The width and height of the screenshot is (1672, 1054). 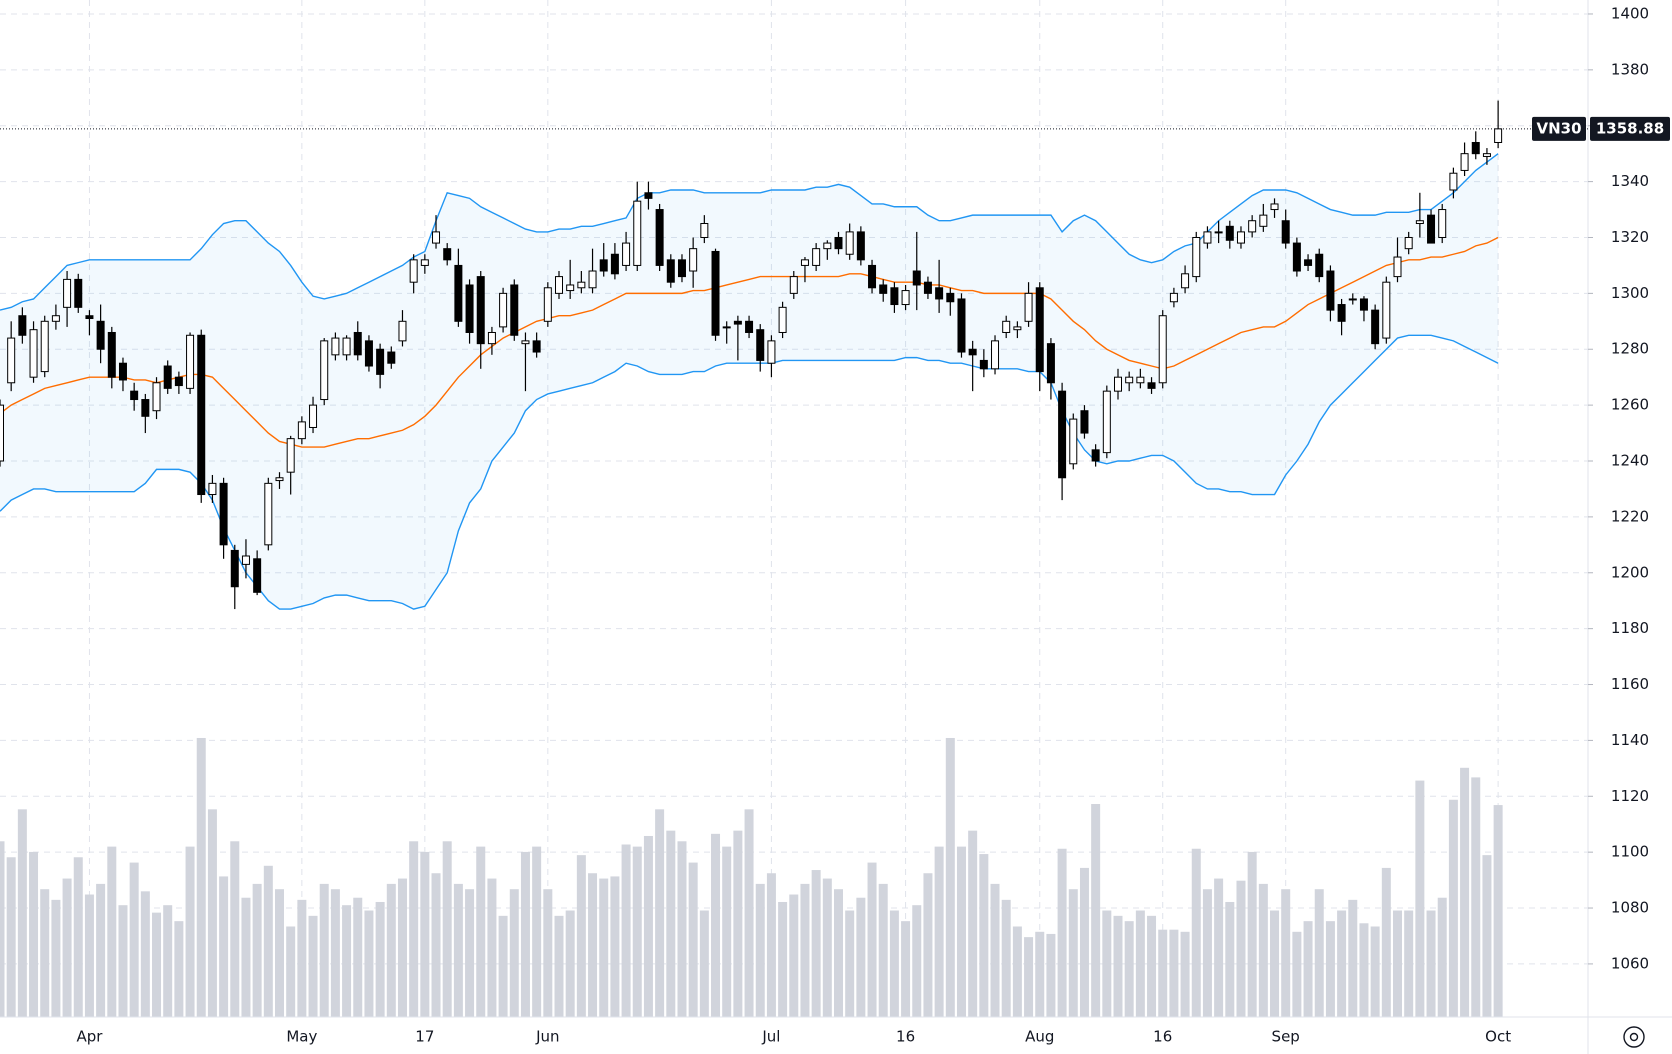 I want to click on settings-icon, so click(x=1634, y=1037).